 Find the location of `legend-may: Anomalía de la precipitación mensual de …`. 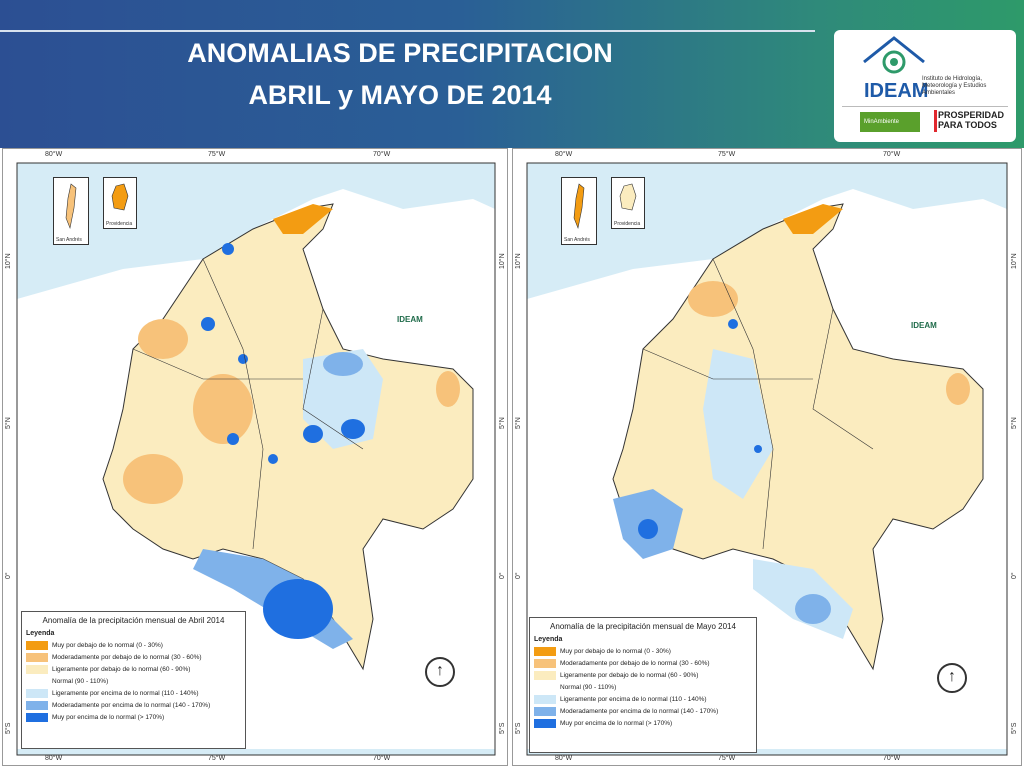

legend-may: Anomalía de la precipitación mensual de … is located at coordinates (643, 685).